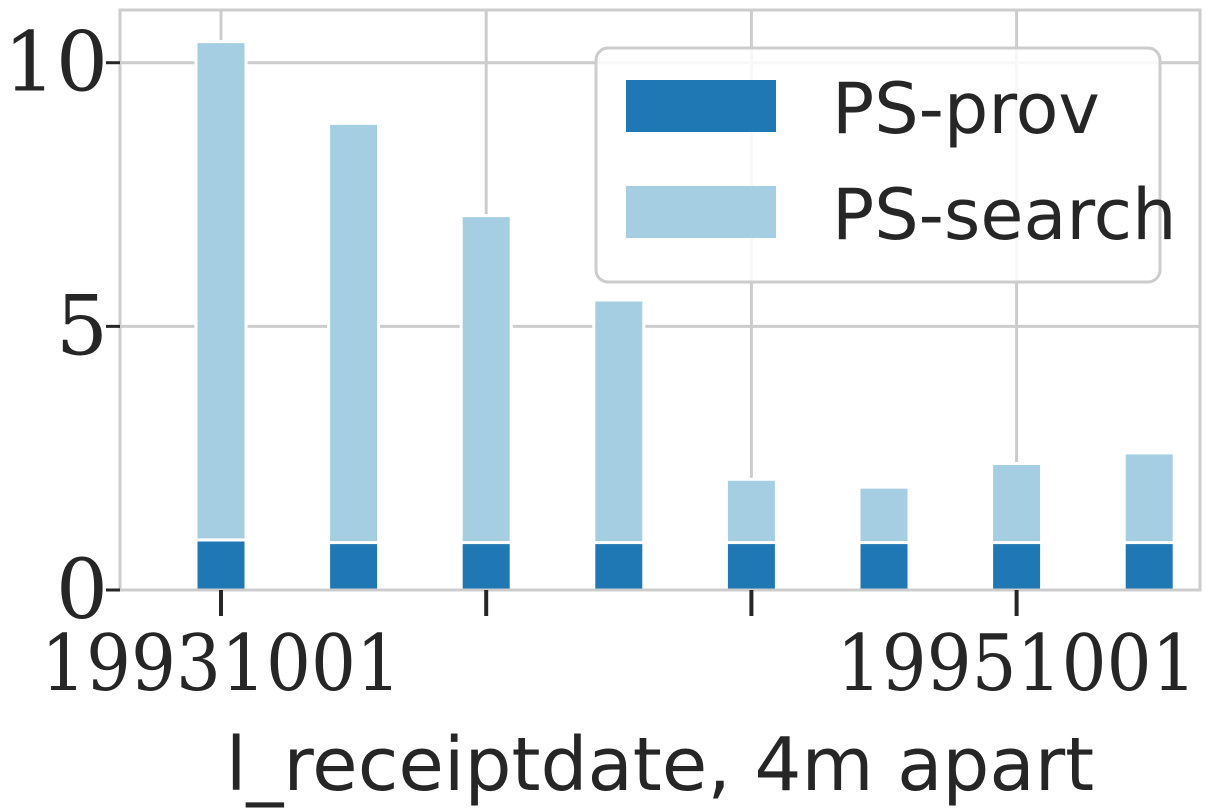 This screenshot has height=810, width=1210. Describe the element at coordinates (885, 165) in the screenshot. I see `legend: PS-prov PS-search` at that location.